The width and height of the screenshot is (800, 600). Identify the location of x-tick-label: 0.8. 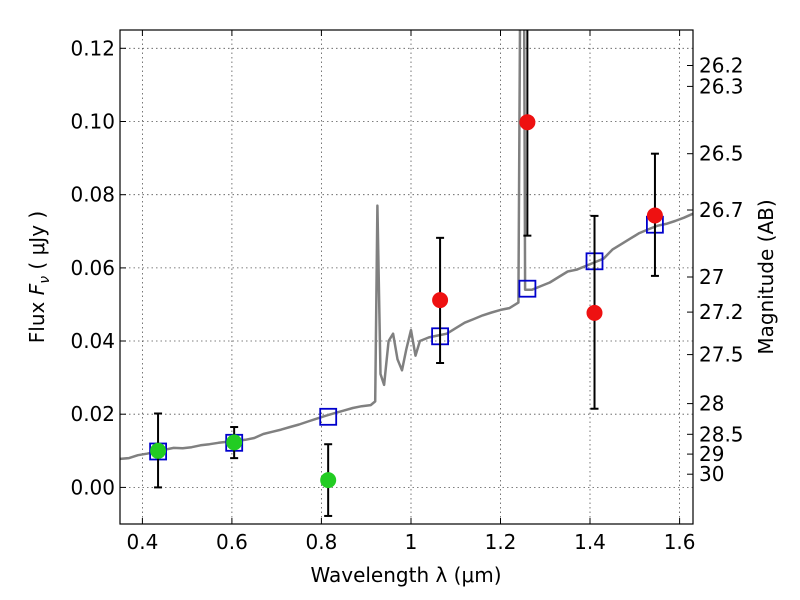
(321, 542).